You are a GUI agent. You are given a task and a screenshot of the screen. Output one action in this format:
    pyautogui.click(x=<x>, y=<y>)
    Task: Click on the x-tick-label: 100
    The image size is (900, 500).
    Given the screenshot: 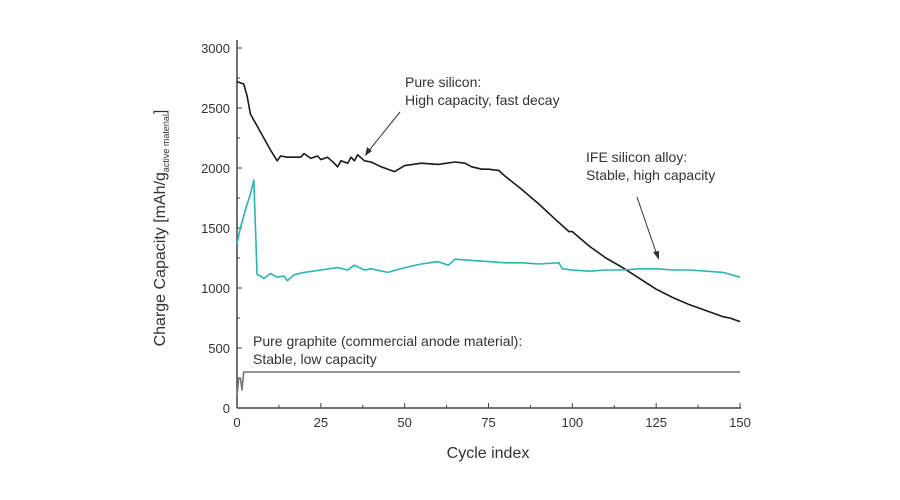 What is the action you would take?
    pyautogui.click(x=572, y=422)
    